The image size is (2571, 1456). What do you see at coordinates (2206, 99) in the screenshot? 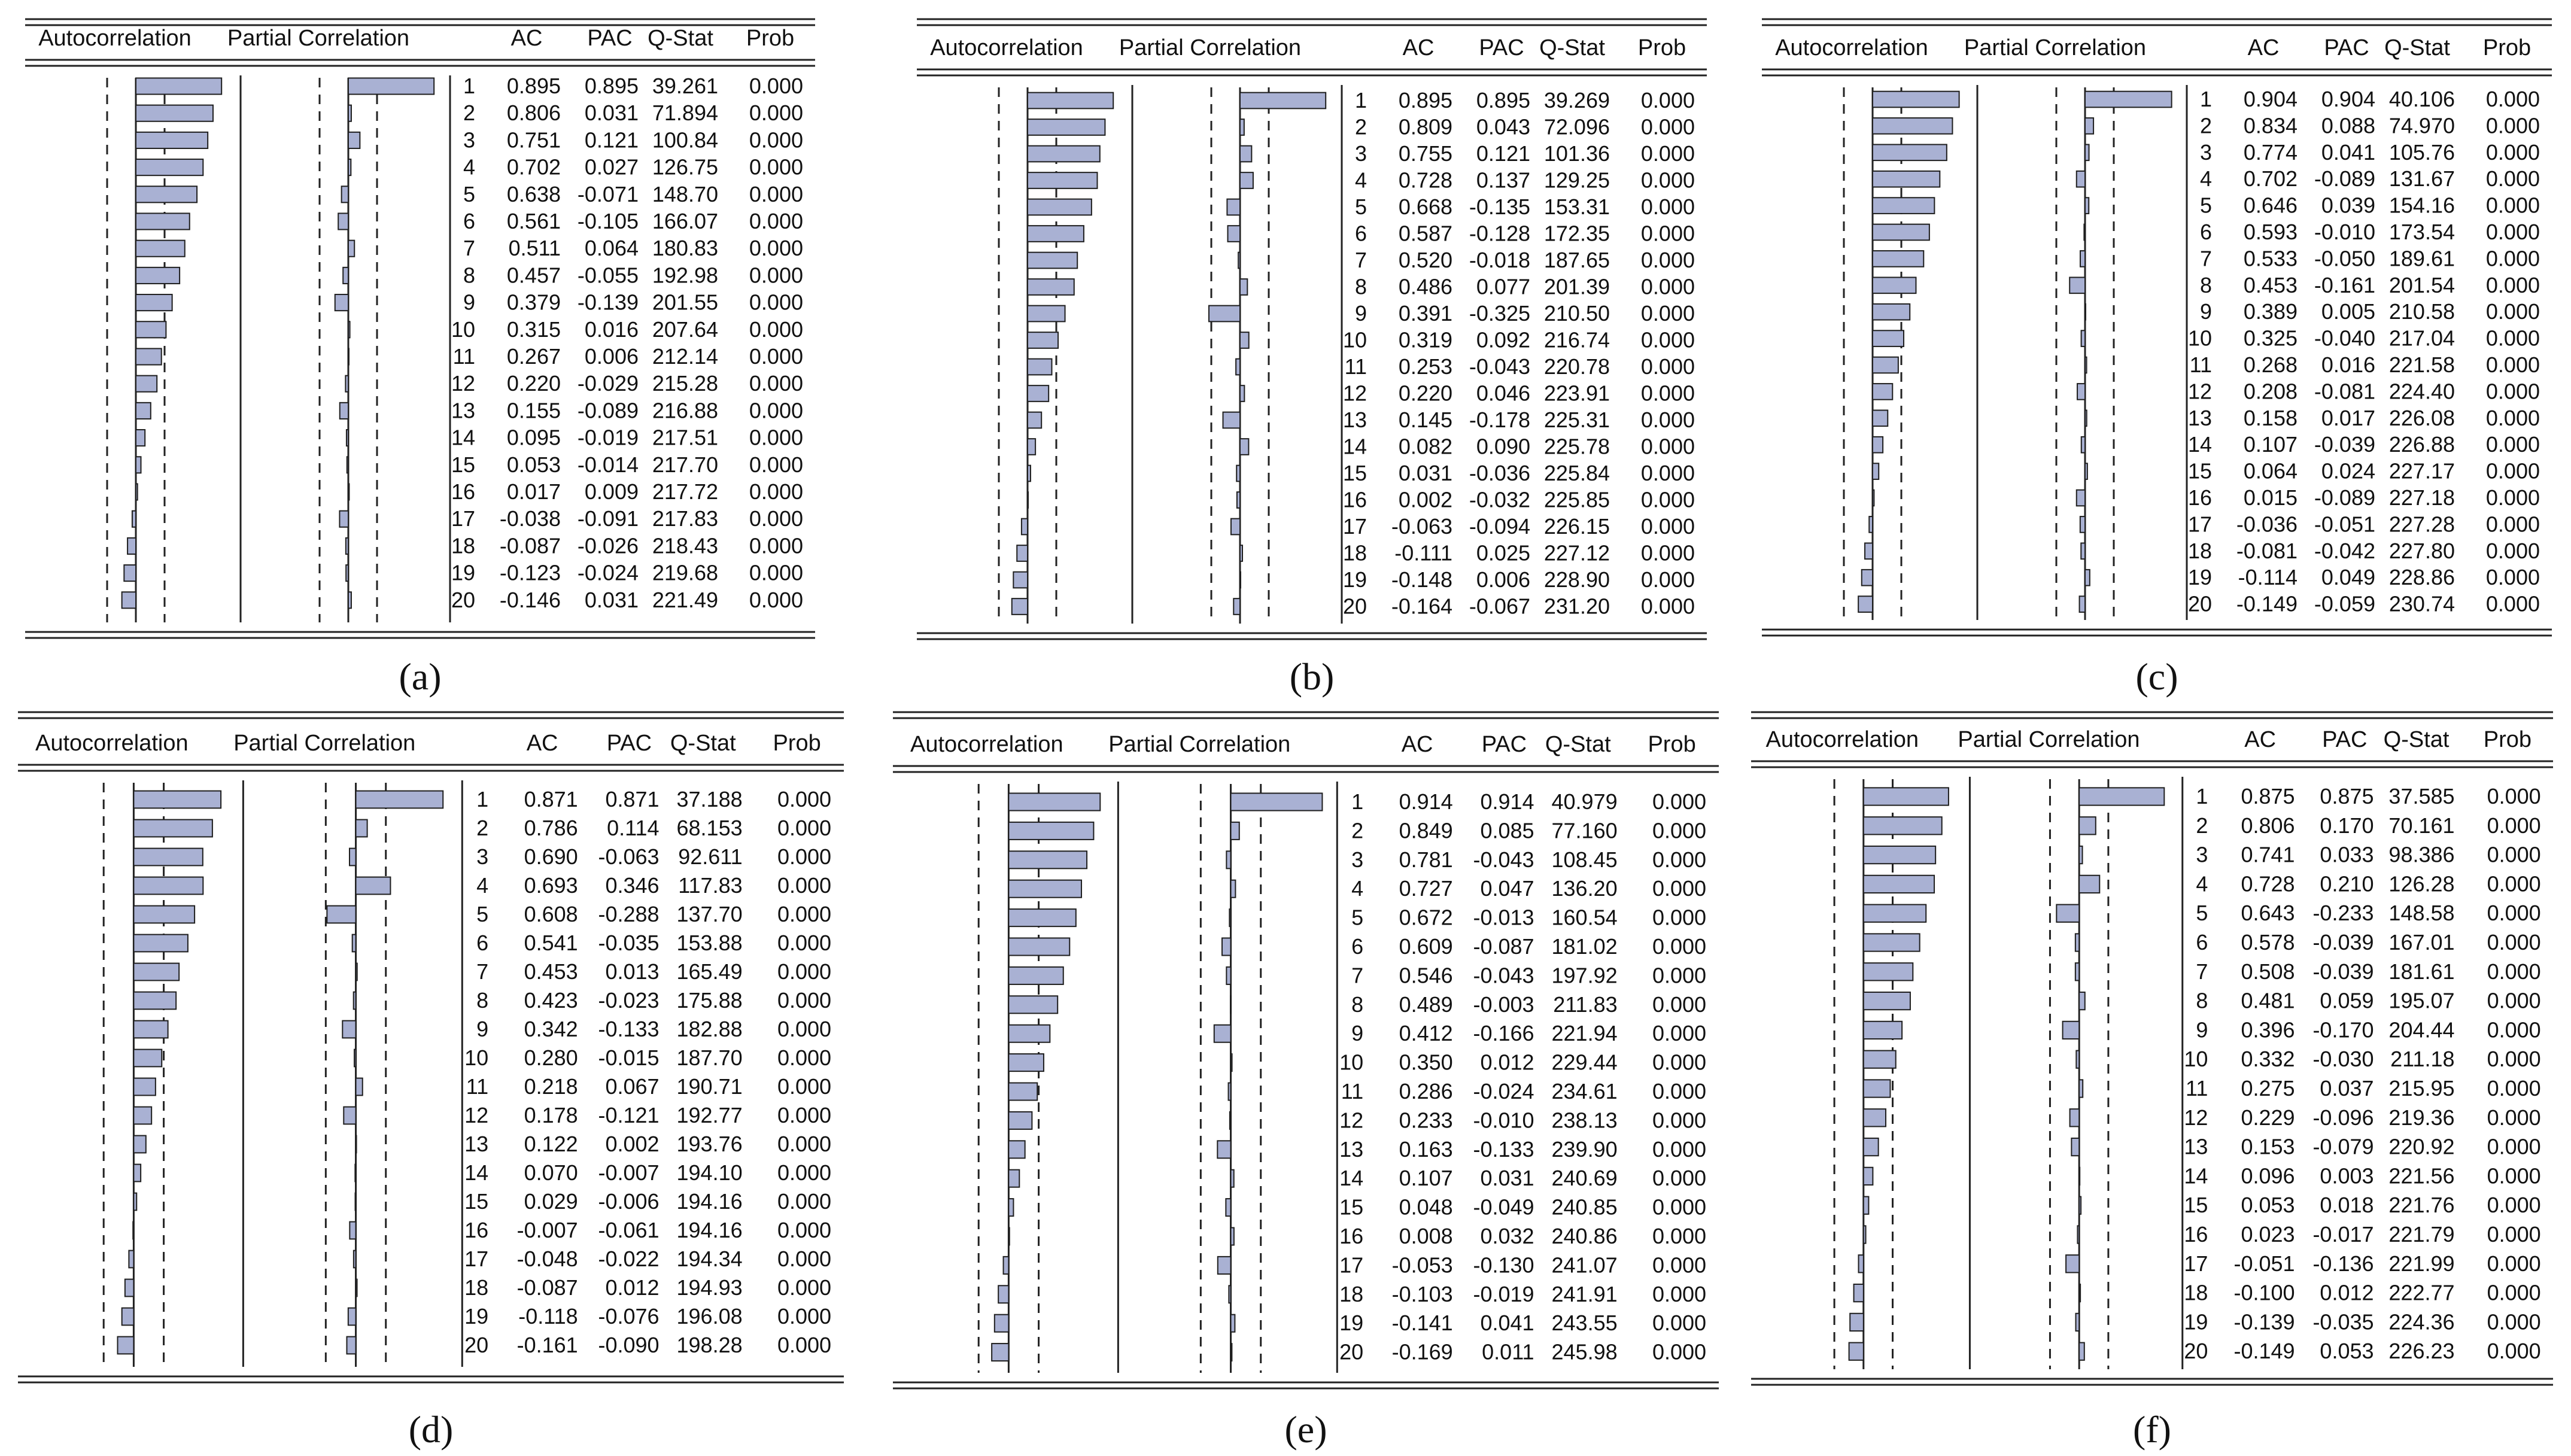
I see `panel-c-lag-1: 1` at bounding box center [2206, 99].